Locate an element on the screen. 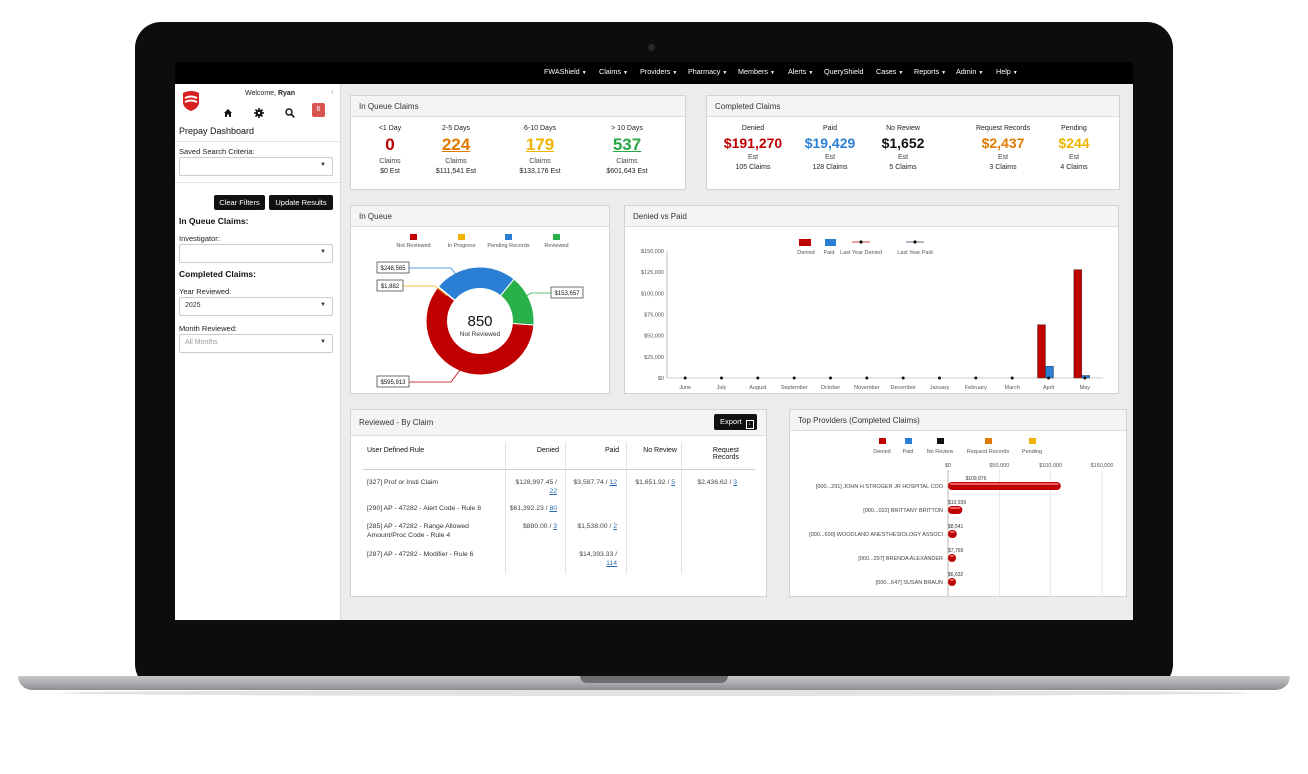  nav-item: FWAShield ▼ is located at coordinates (565, 71).